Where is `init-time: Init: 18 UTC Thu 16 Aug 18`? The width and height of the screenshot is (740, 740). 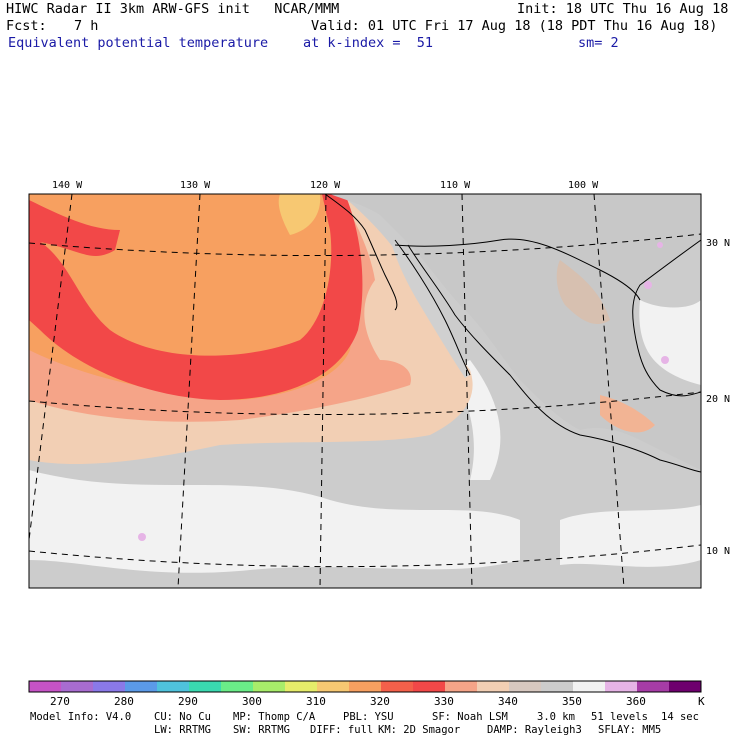 init-time: Init: 18 UTC Thu 16 Aug 18 is located at coordinates (623, 9).